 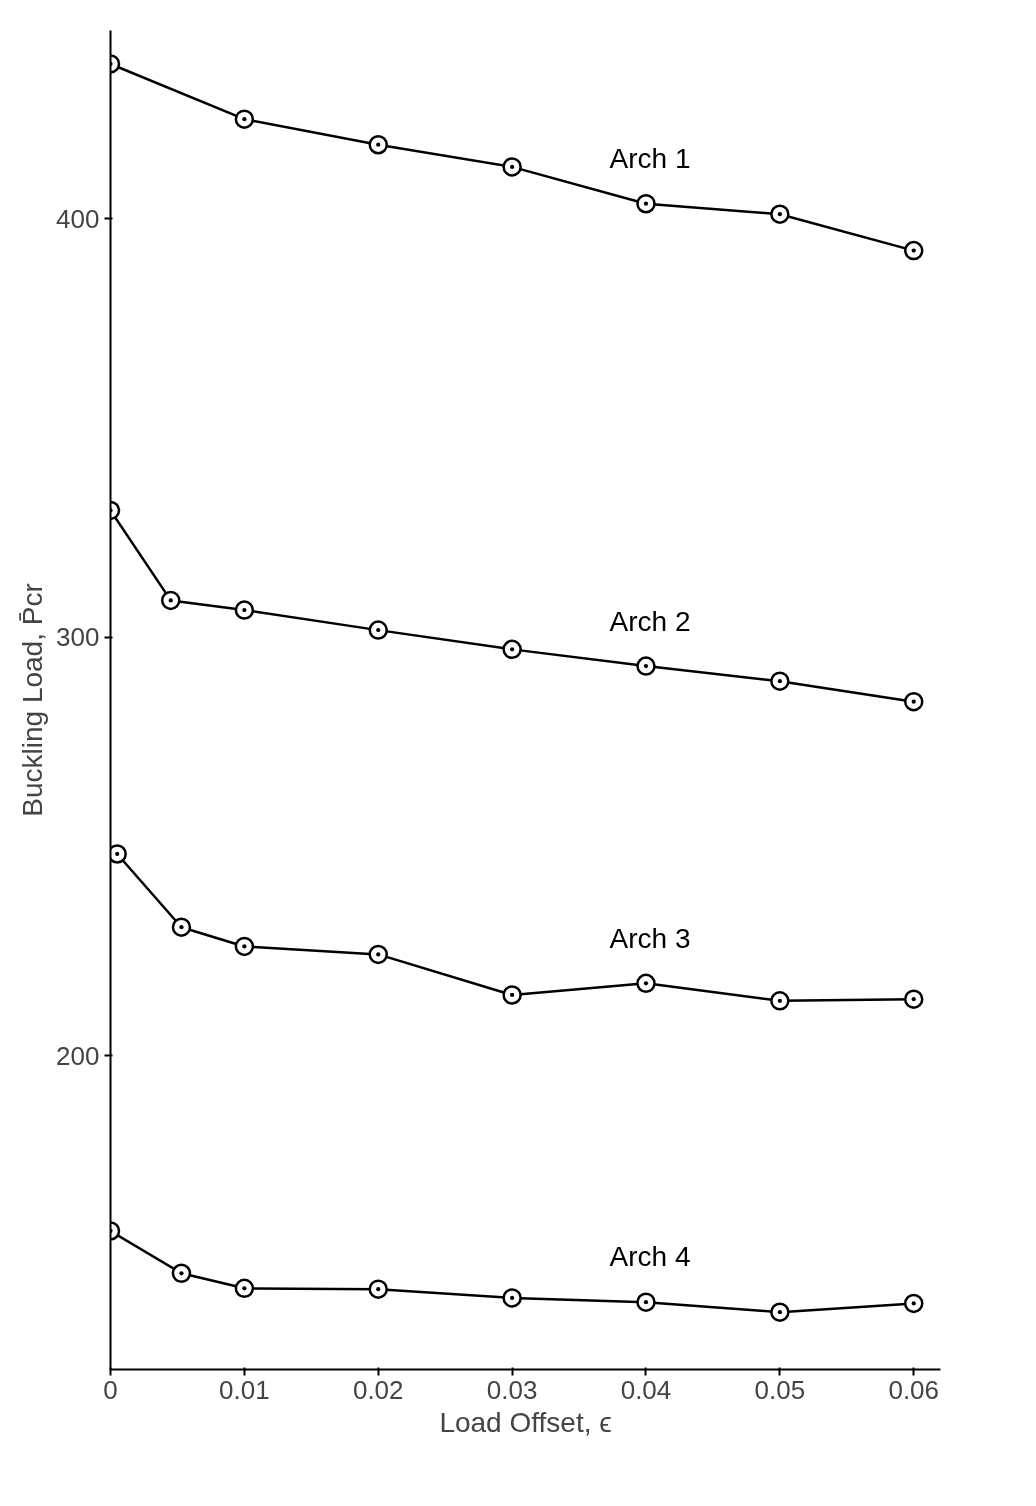 What do you see at coordinates (78, 218) in the screenshot?
I see `y-tick-label: 400` at bounding box center [78, 218].